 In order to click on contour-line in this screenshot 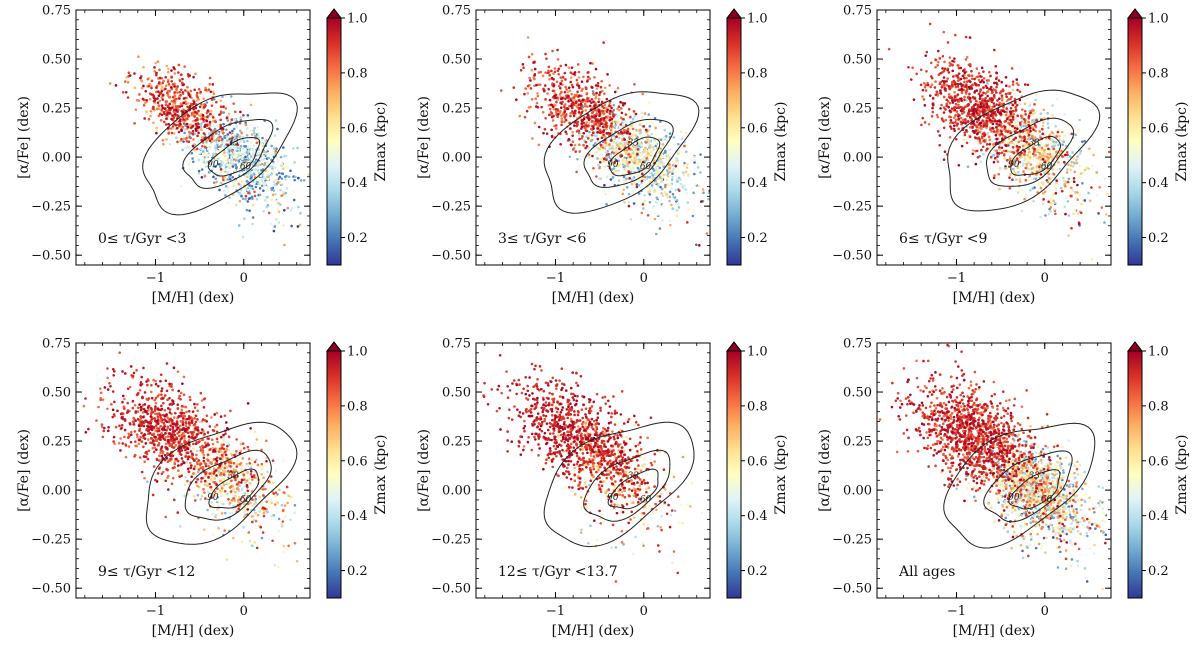, I will do `click(220, 154)`.